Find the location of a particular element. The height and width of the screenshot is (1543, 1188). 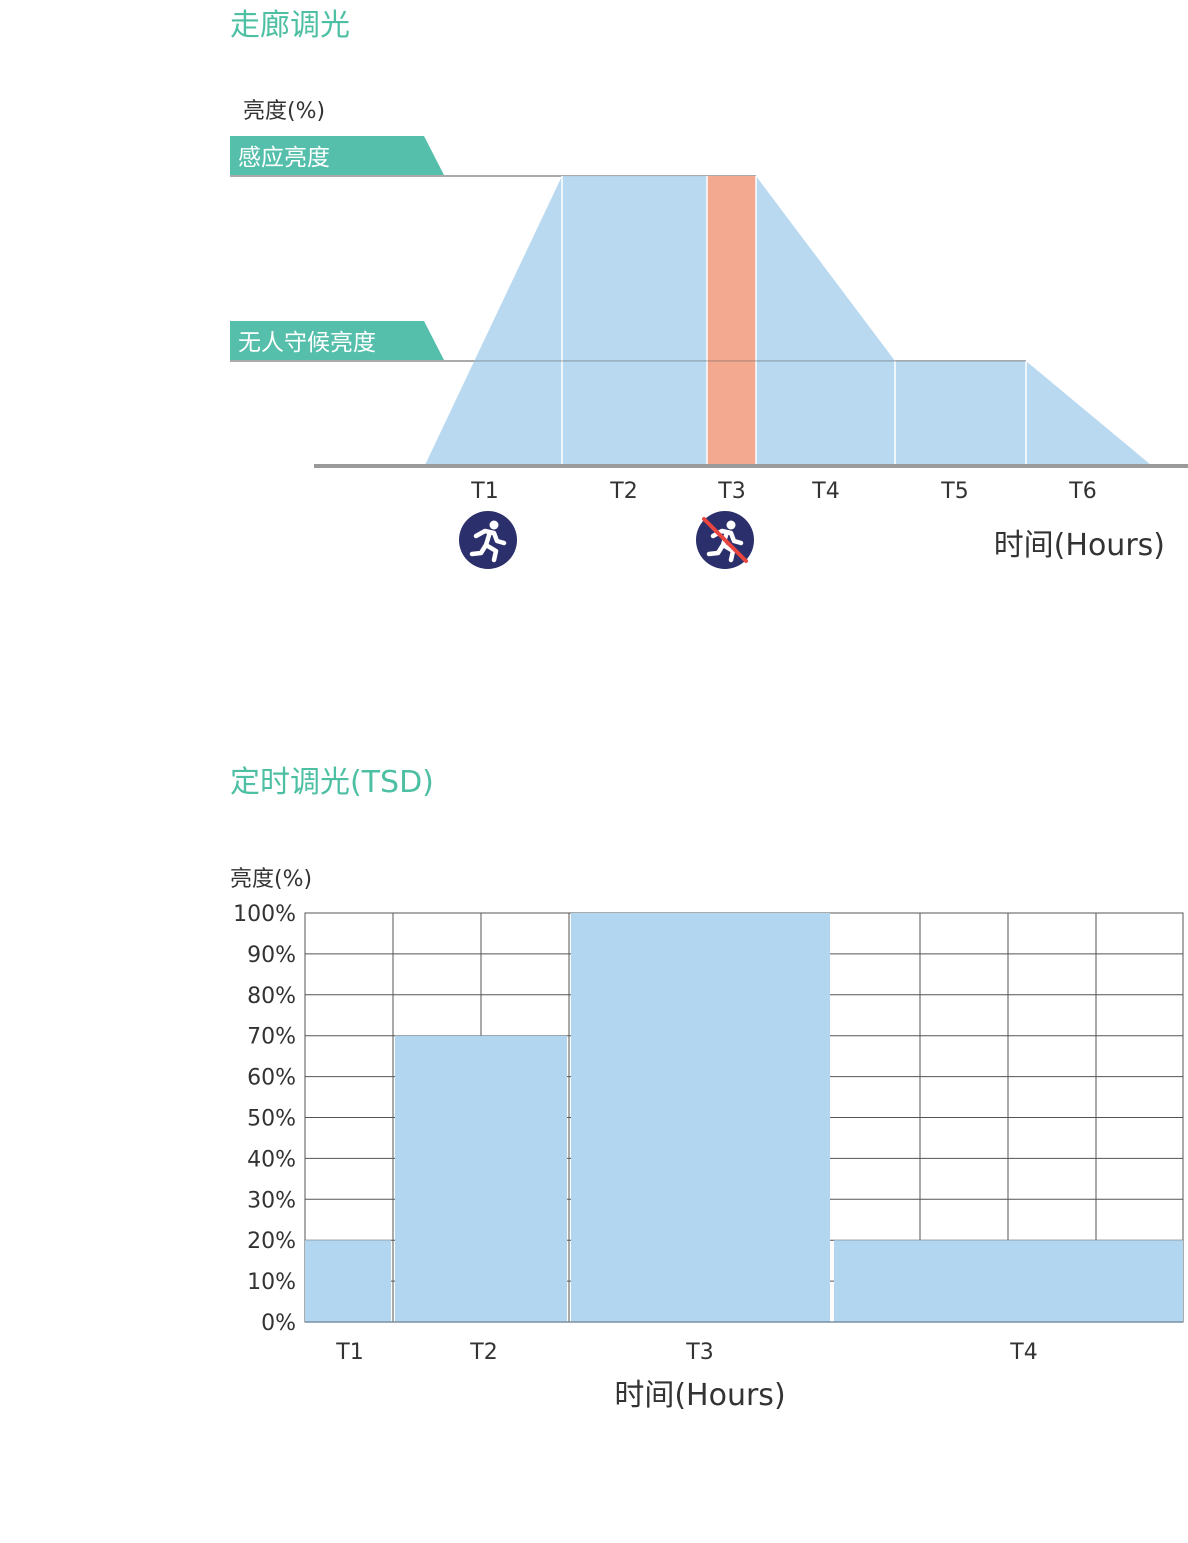

phase-area-t1 is located at coordinates (493, 320).